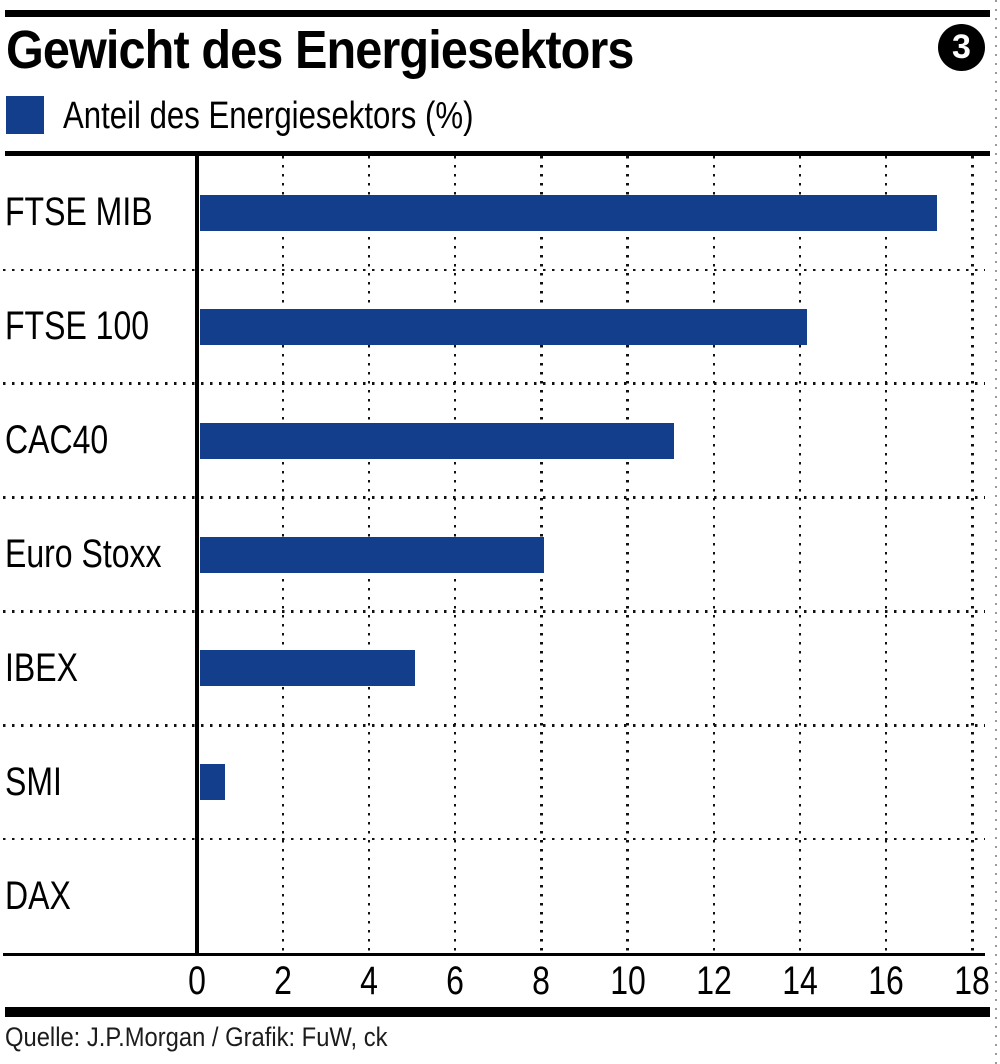 The image size is (1000, 1064). What do you see at coordinates (996, 532) in the screenshot?
I see `page-edge-dotted-line` at bounding box center [996, 532].